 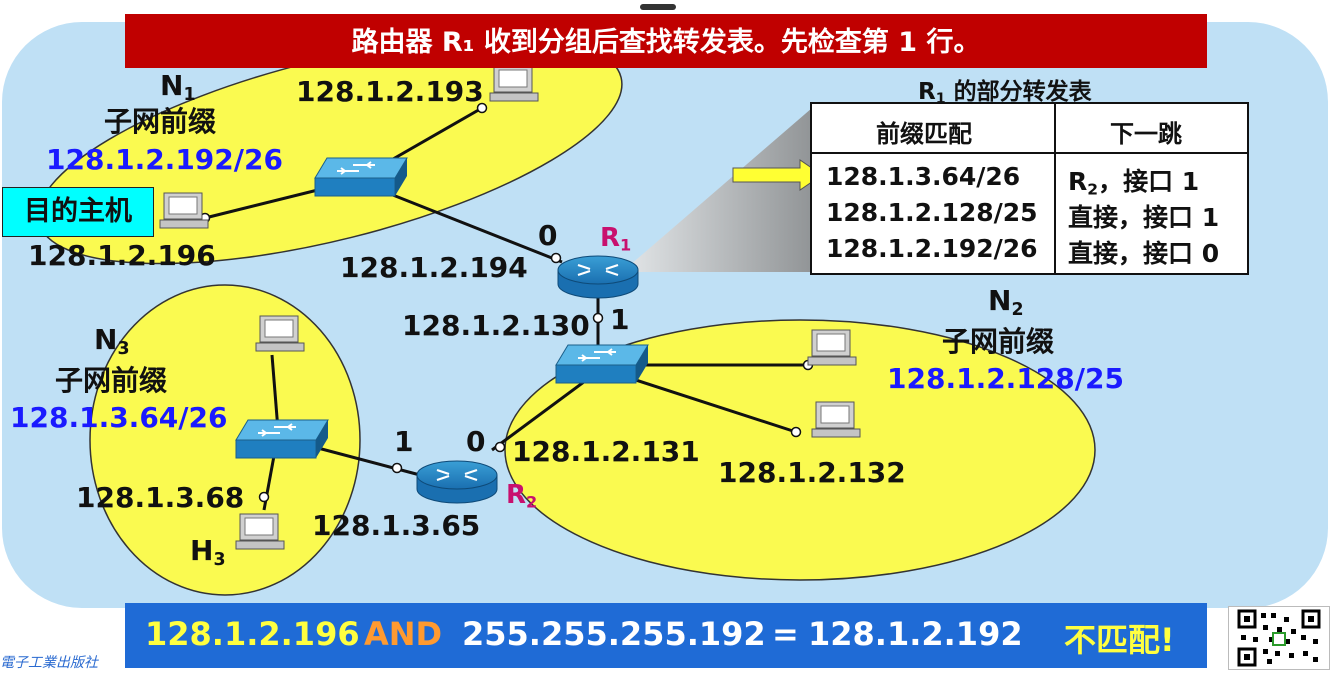 I want to click on zoom-cone, so click(x=717, y=190).